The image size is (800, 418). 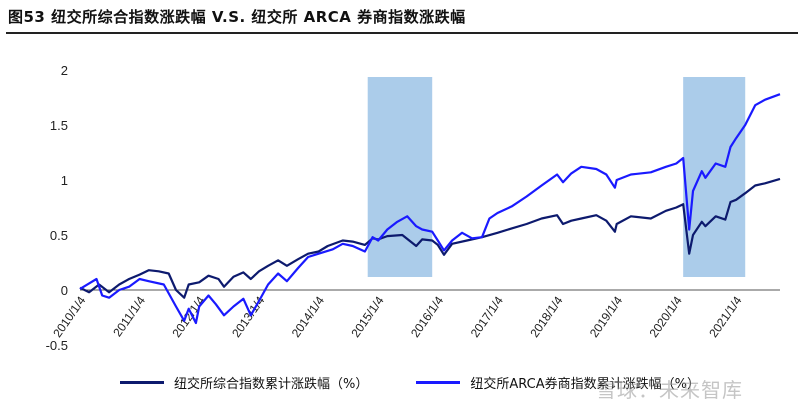 What do you see at coordinates (725, 316) in the screenshot?
I see `x-tick-label-11: 2021/1/4` at bounding box center [725, 316].